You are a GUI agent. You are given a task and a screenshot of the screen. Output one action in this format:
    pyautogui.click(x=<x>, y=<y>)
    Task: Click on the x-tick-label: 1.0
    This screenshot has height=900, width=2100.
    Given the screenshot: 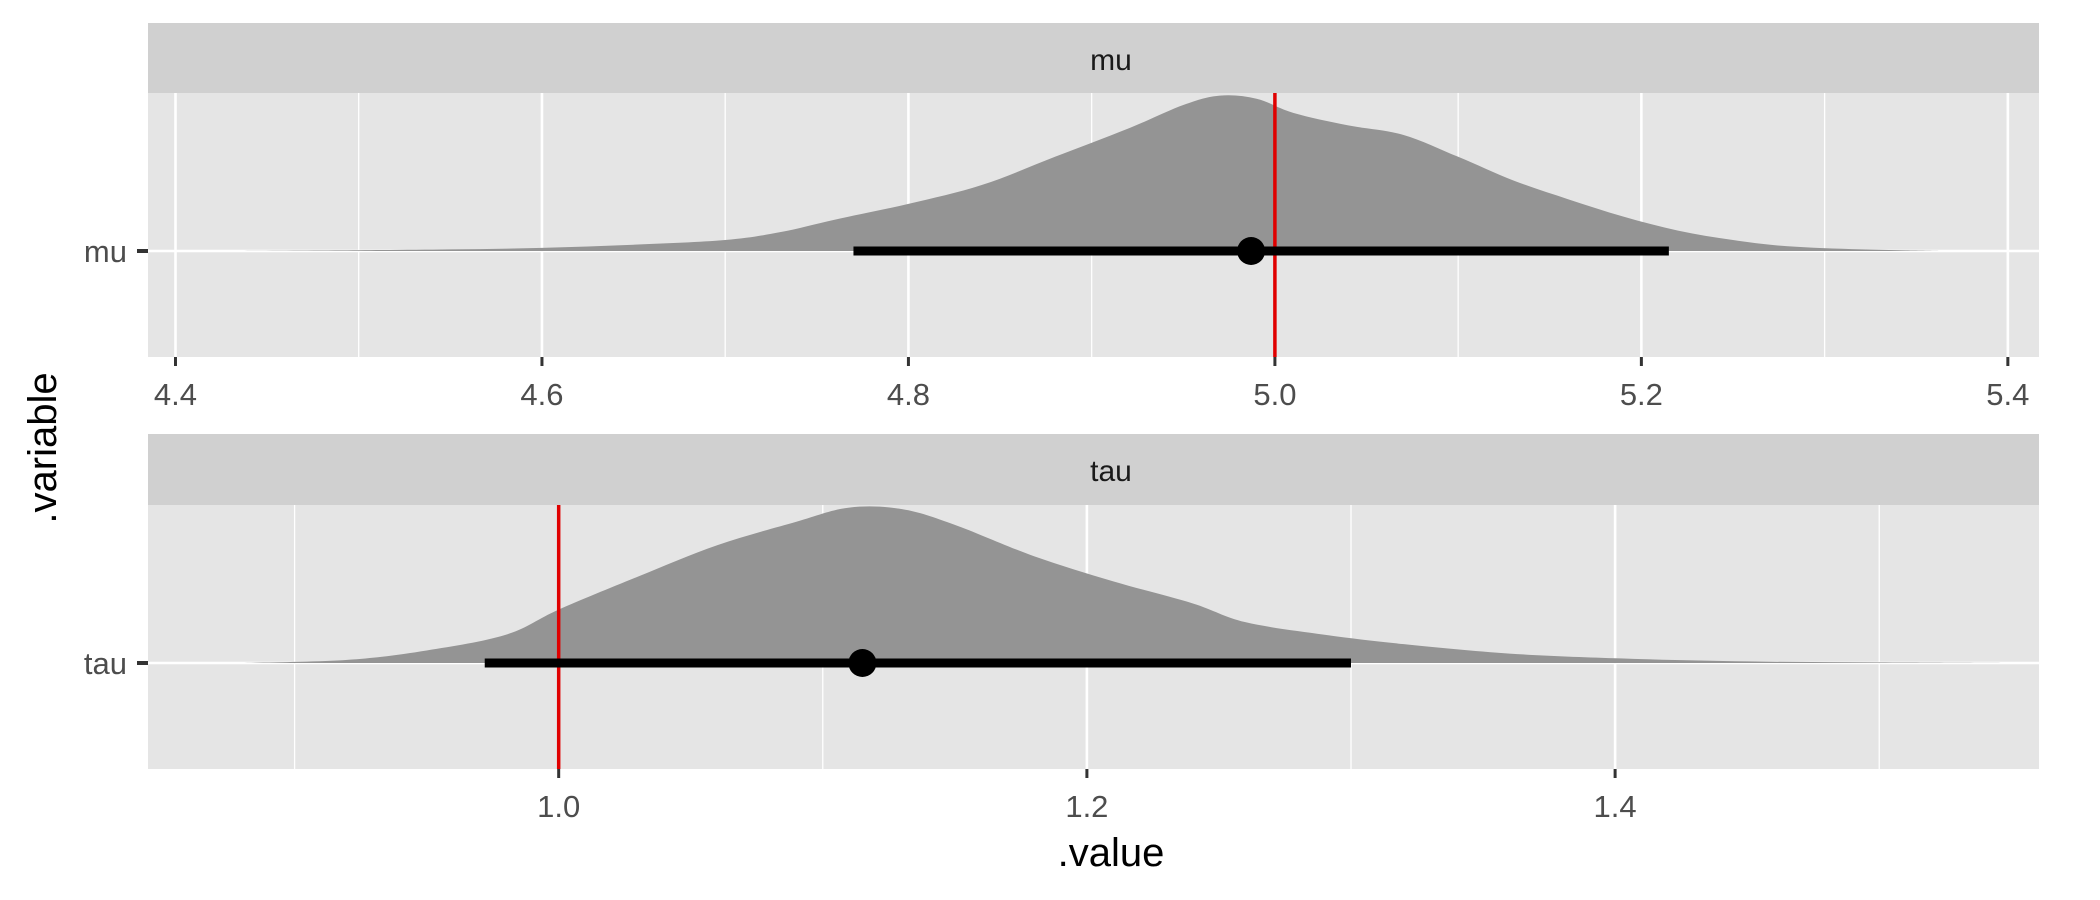 What is the action you would take?
    pyautogui.click(x=558, y=806)
    